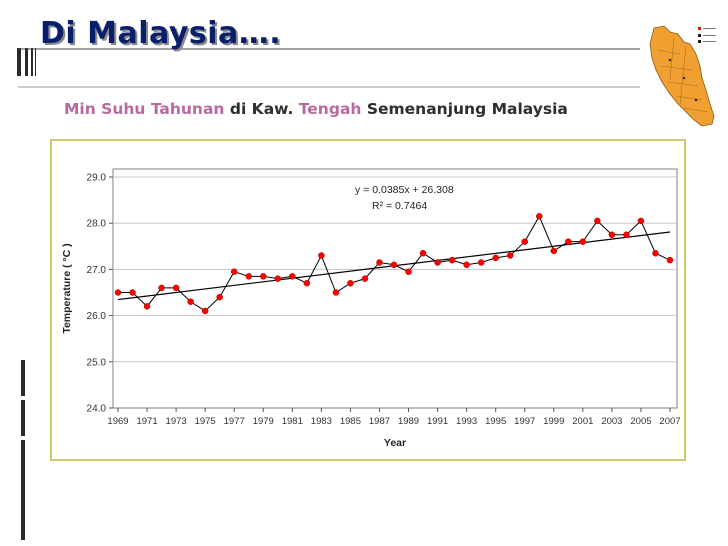  What do you see at coordinates (97, 316) in the screenshot?
I see `y-tick-label: 26.0` at bounding box center [97, 316].